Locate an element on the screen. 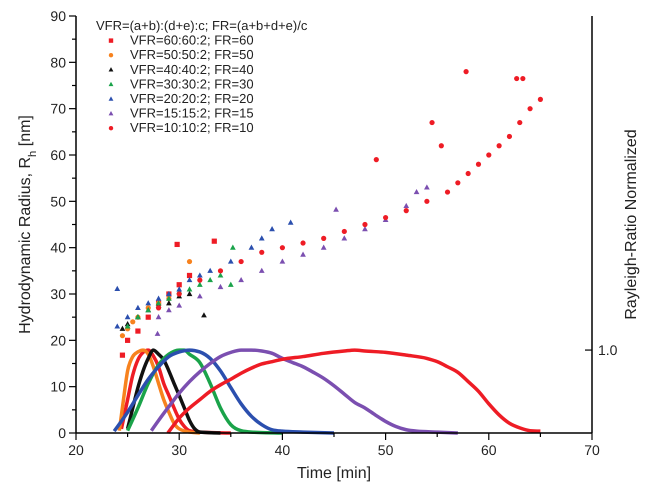 This screenshot has width=652, height=496. legend-label: VFR=40:40:2; FR=40 is located at coordinates (192, 69).